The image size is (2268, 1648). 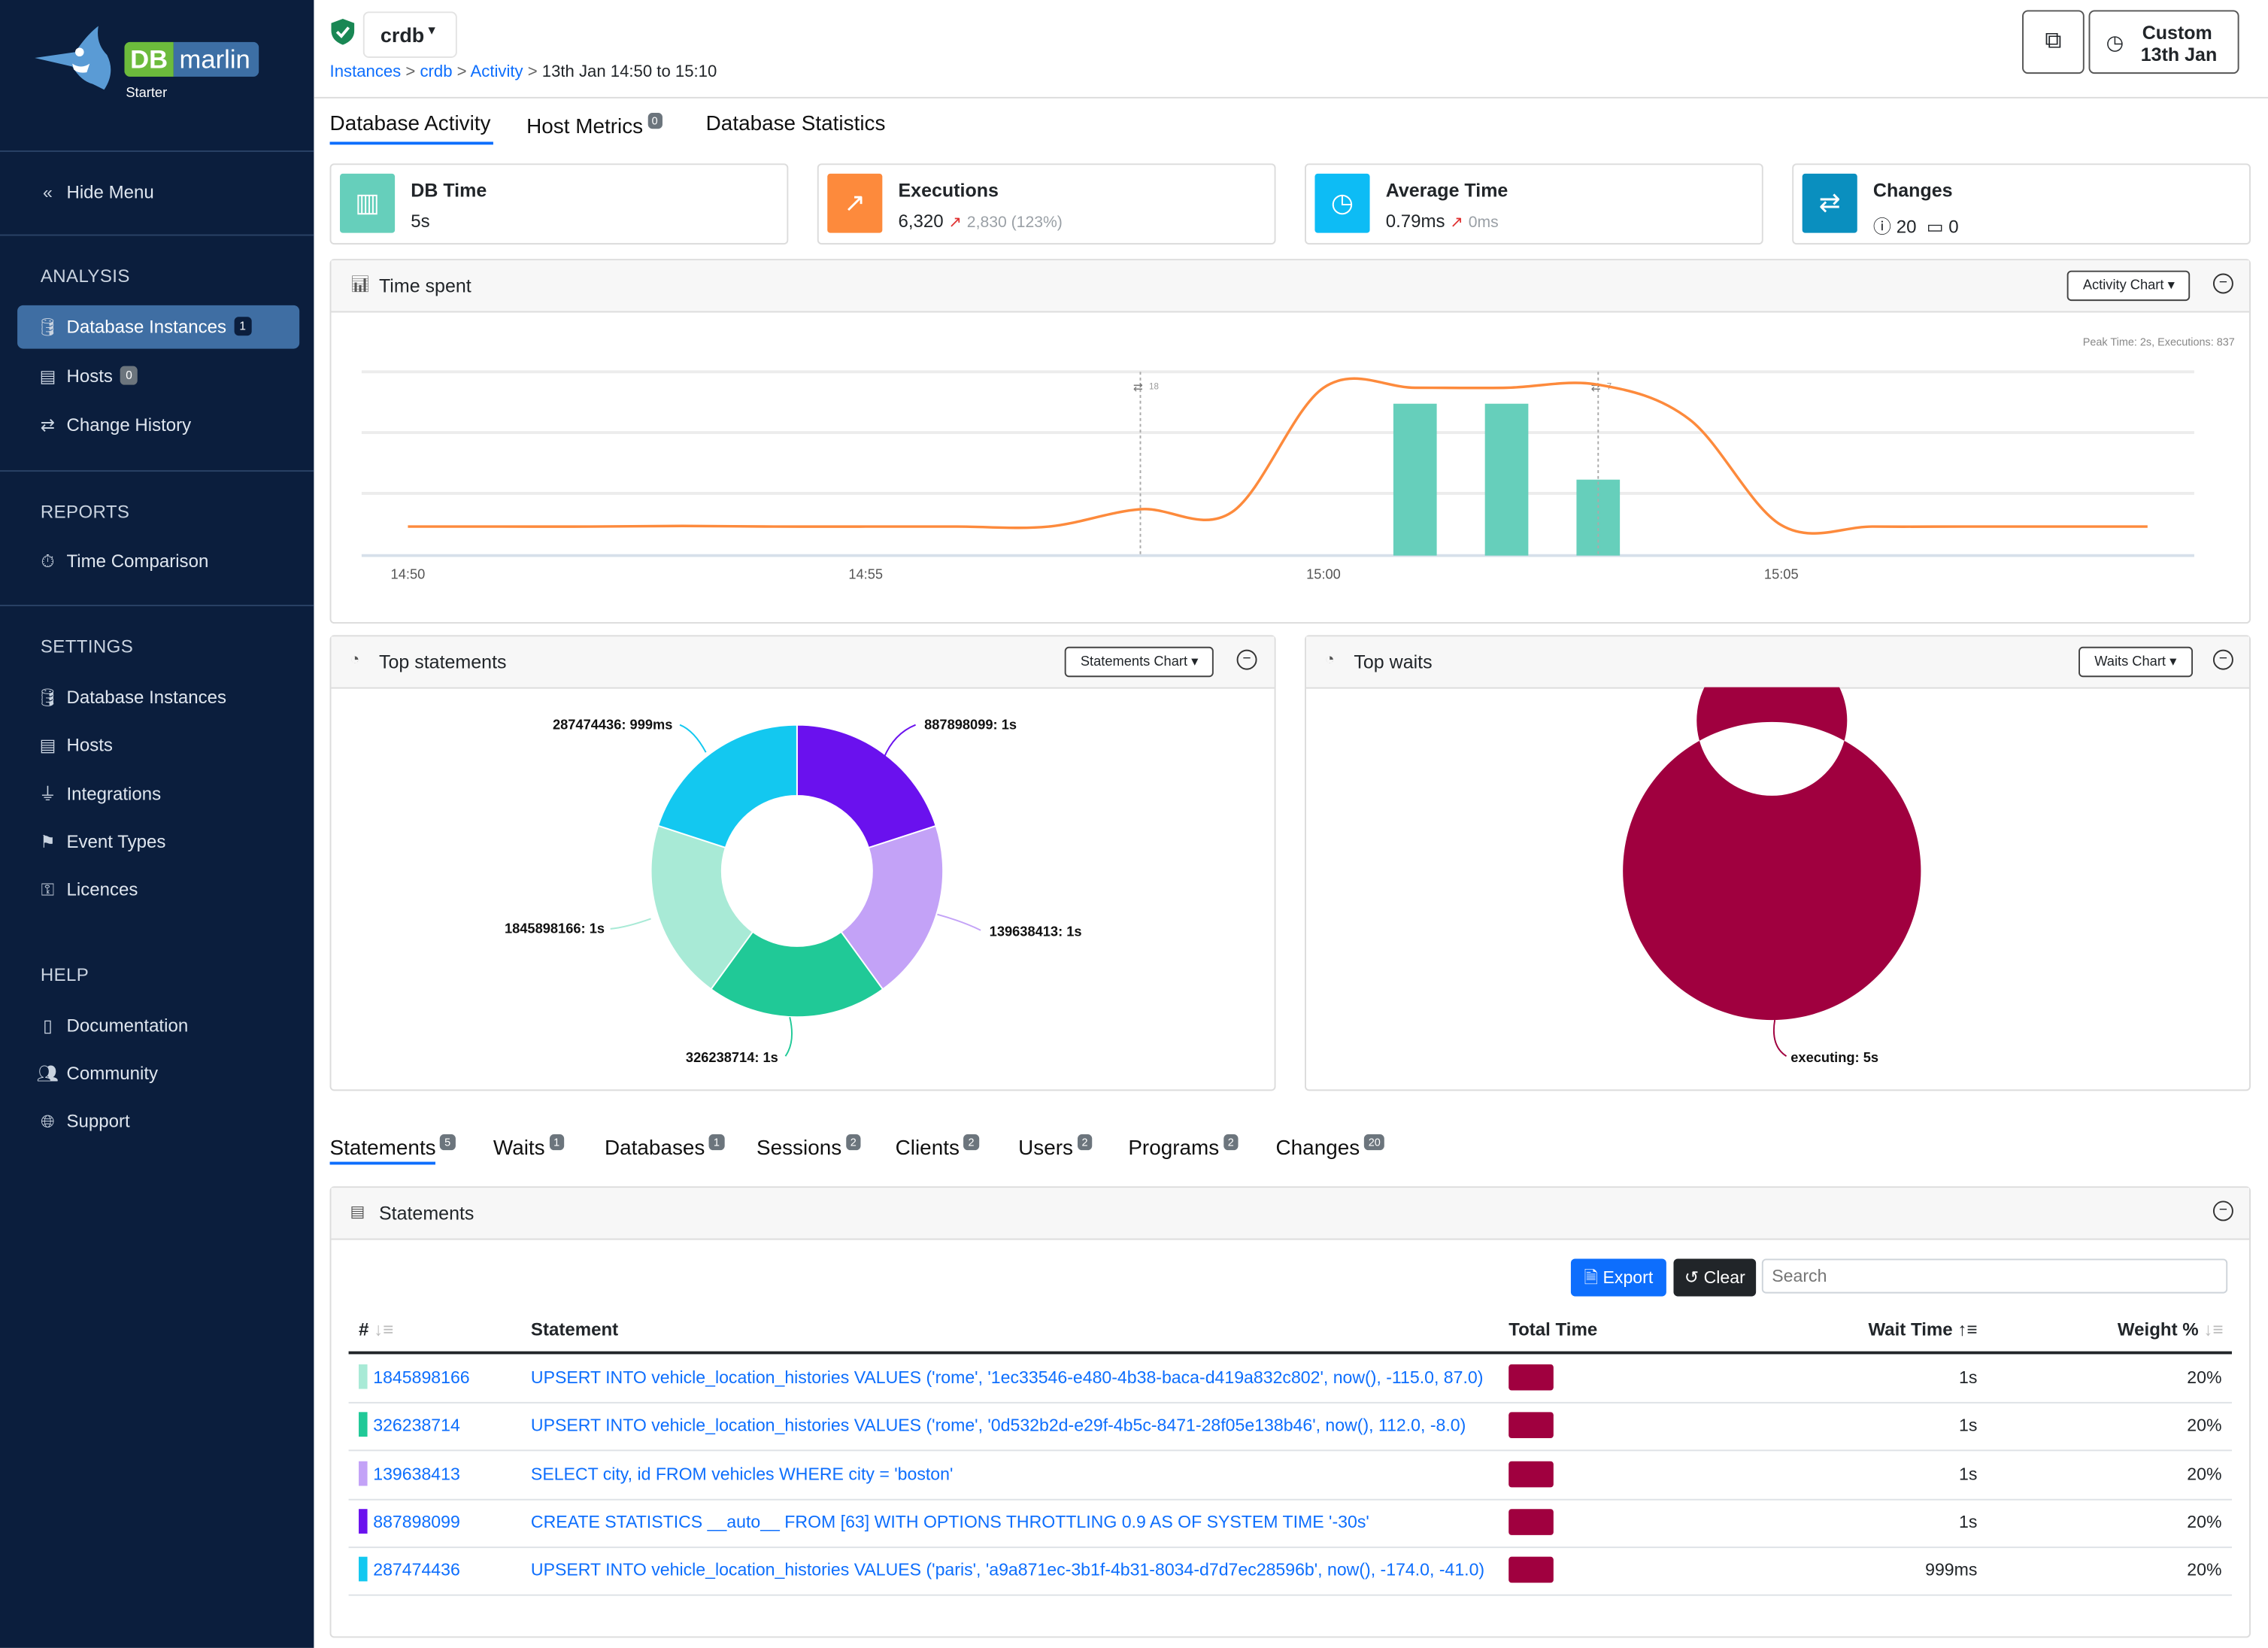 What do you see at coordinates (158, 794) in the screenshot?
I see `sidebar-item-integrations: ⏚ Integrations` at bounding box center [158, 794].